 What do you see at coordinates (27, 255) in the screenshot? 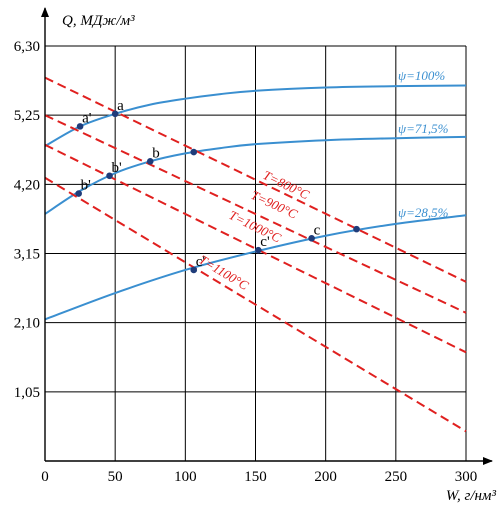
I see `y-tick-label: 3,15` at bounding box center [27, 255].